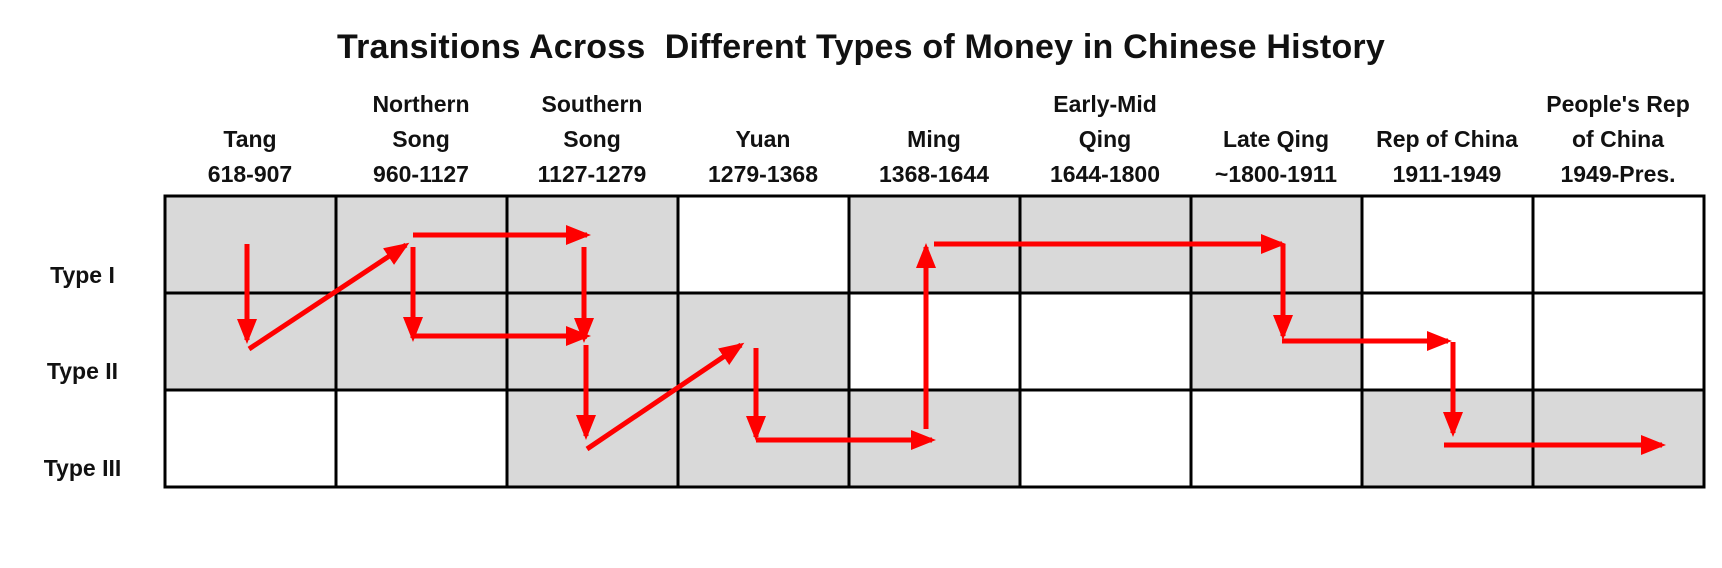  What do you see at coordinates (1447, 139) in the screenshot?
I see `column-name-line: Rep of China` at bounding box center [1447, 139].